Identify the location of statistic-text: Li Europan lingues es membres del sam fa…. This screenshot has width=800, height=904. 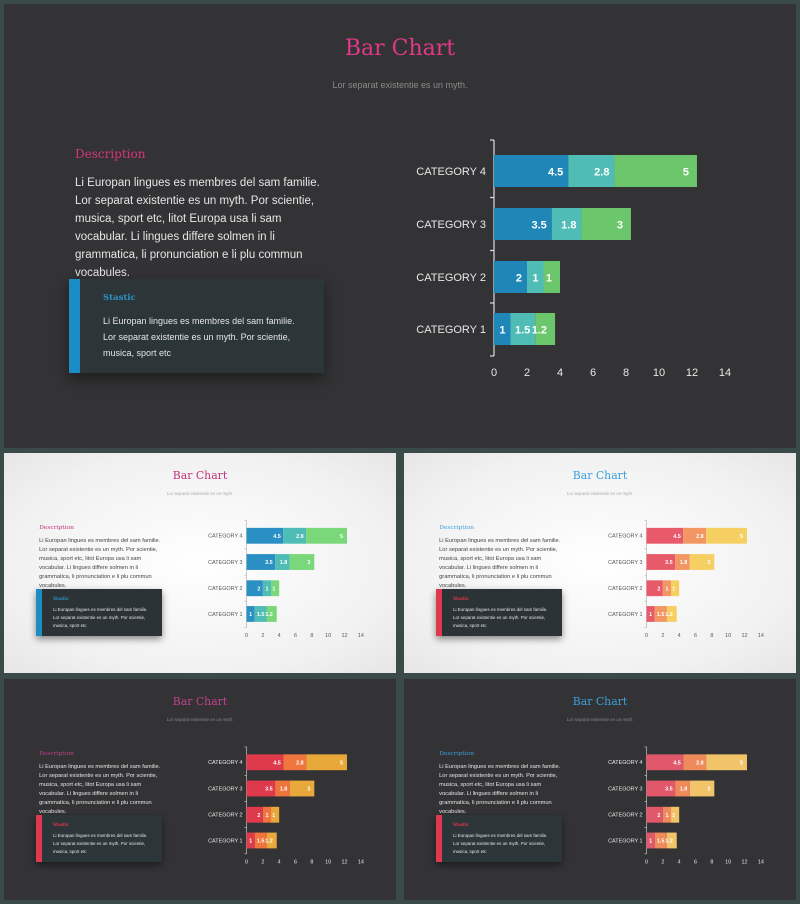
(500, 843).